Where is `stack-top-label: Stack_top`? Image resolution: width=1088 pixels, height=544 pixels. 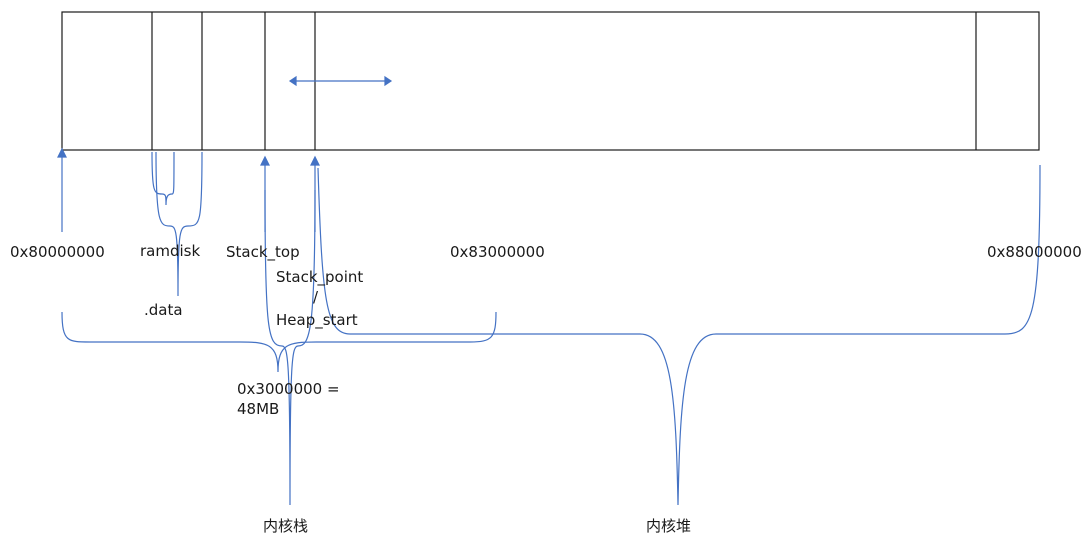
stack-top-label: Stack_top is located at coordinates (263, 252).